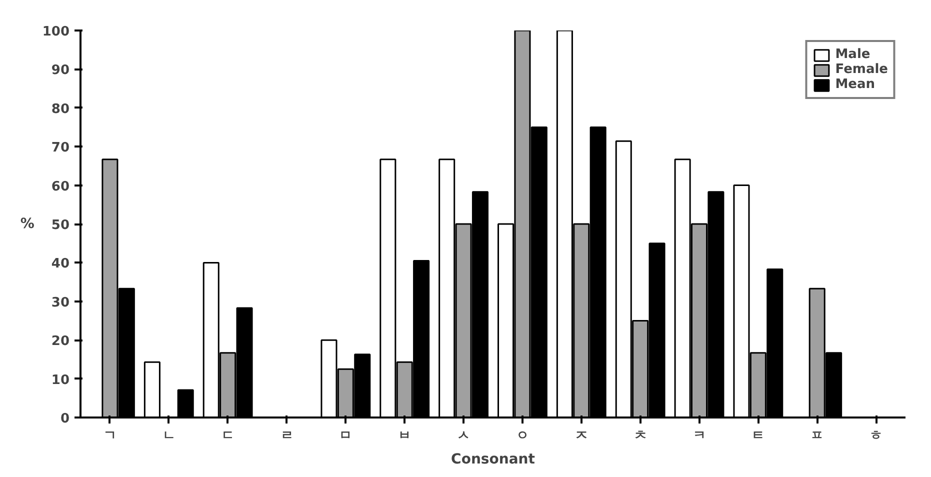  Describe the element at coordinates (852, 54) in the screenshot. I see `legend-label: Male` at that location.